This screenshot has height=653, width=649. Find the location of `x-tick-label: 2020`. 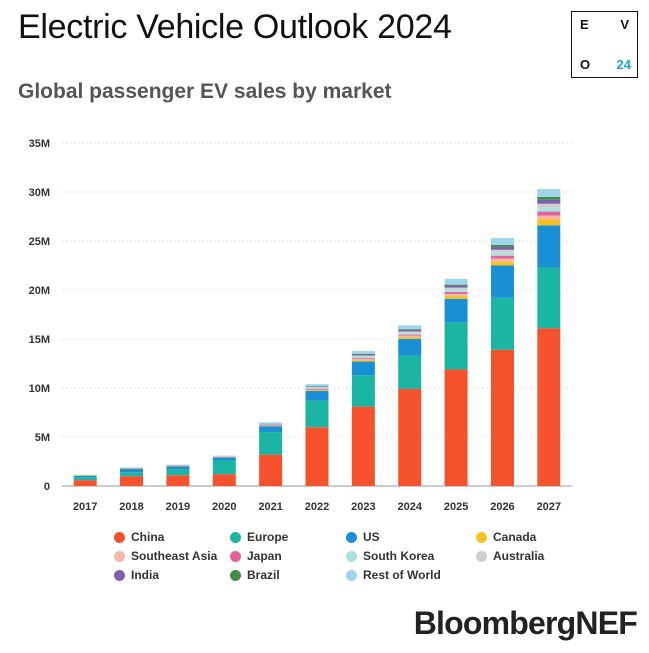

x-tick-label: 2020 is located at coordinates (224, 507).